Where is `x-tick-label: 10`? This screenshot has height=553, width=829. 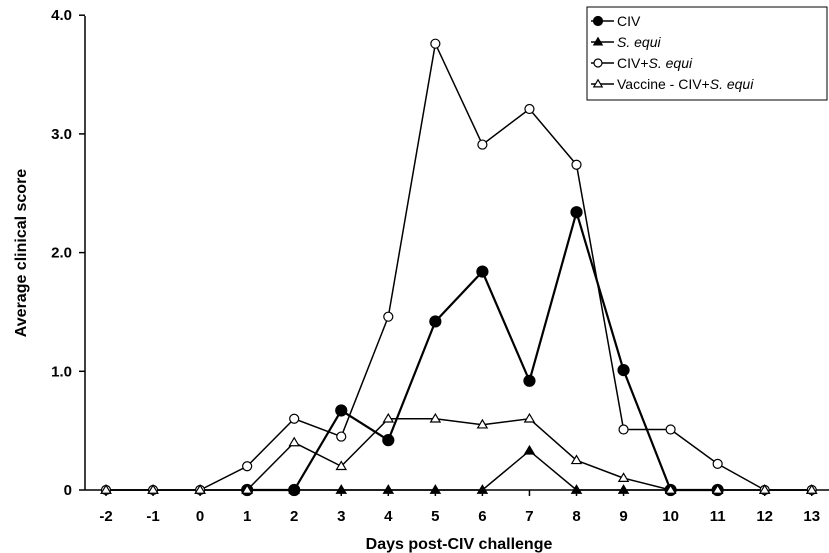
x-tick-label: 10 is located at coordinates (670, 516).